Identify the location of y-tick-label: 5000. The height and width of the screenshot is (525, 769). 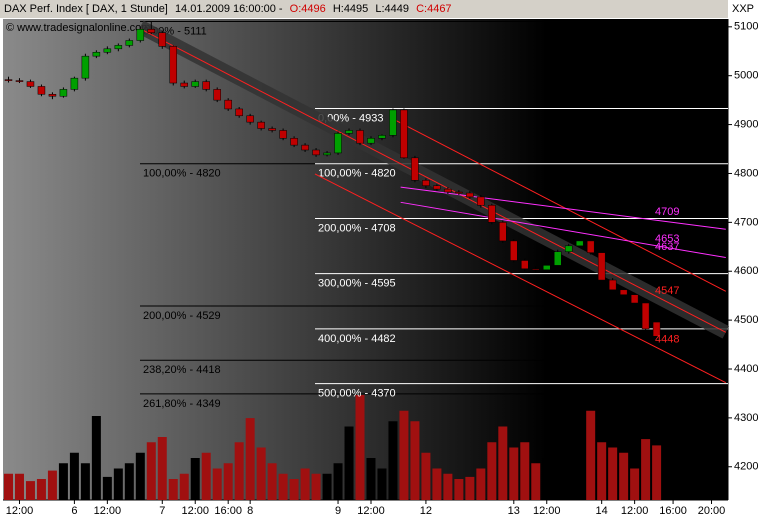
(746, 76).